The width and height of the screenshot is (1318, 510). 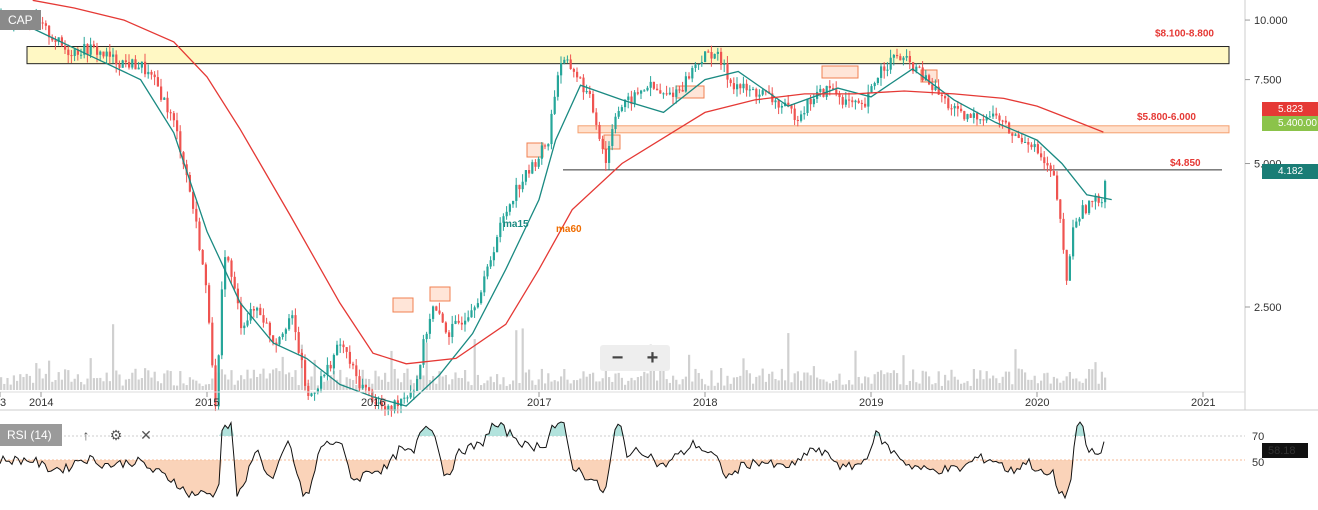 What do you see at coordinates (146, 434) in the screenshot?
I see `close-icon: ✕` at bounding box center [146, 434].